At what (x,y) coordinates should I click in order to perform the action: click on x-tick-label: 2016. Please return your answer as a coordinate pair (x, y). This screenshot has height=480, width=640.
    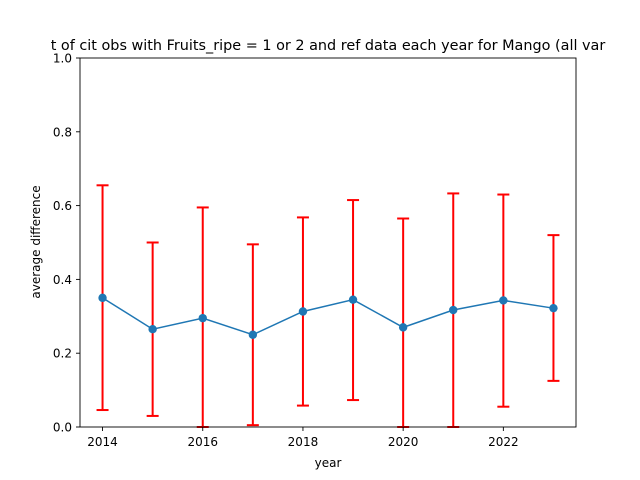
    Looking at the image, I should click on (202, 442).